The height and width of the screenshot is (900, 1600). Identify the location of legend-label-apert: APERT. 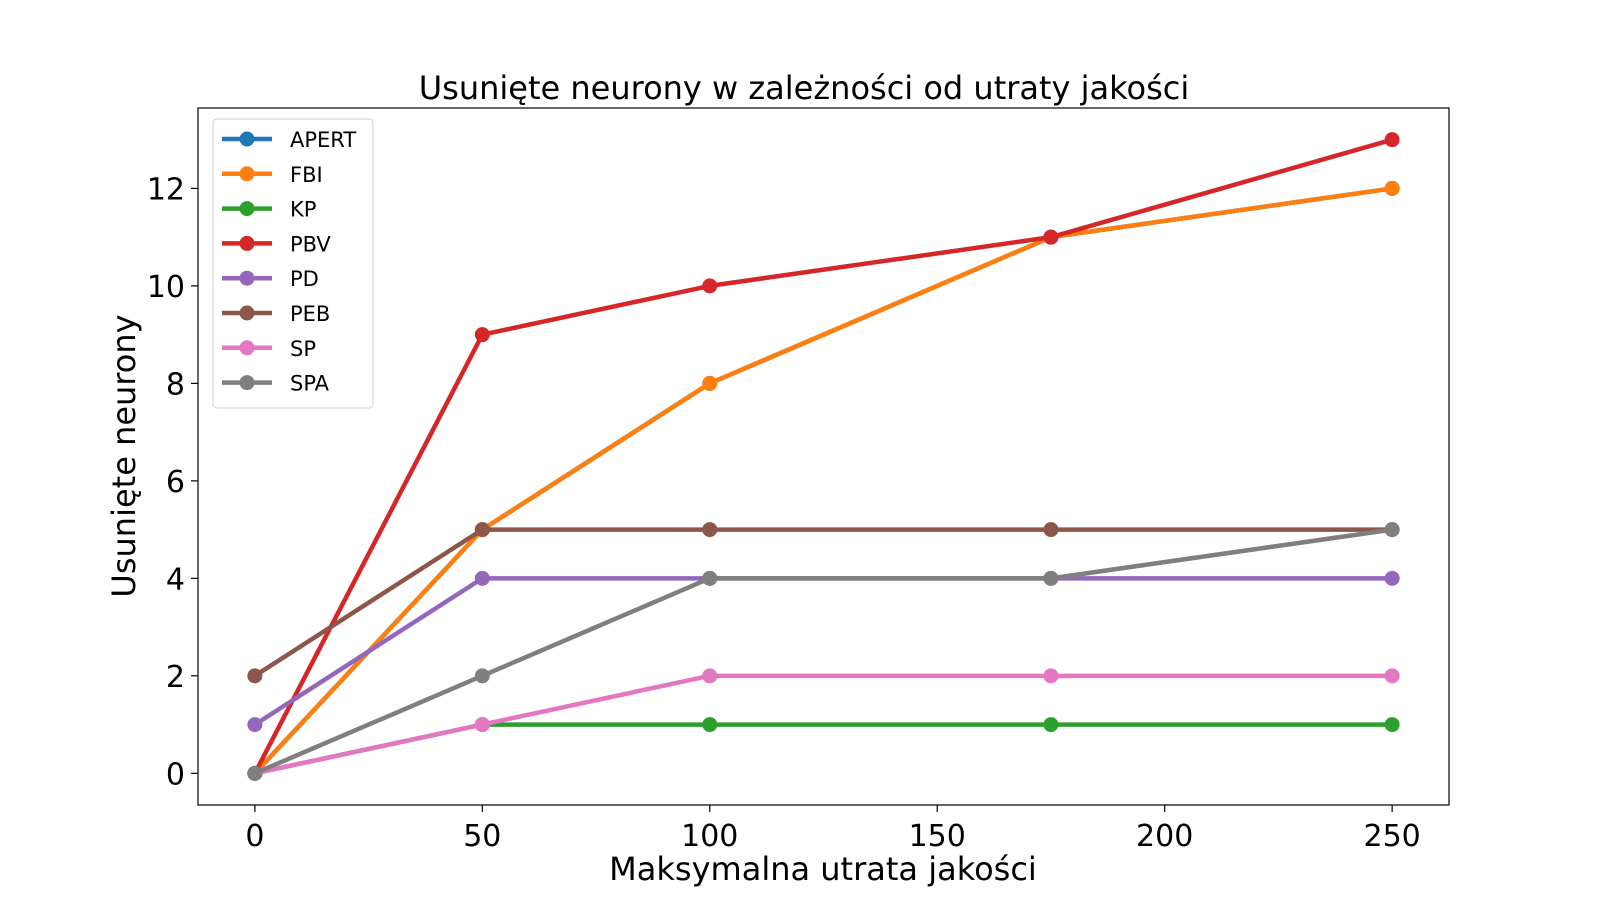
(323, 140).